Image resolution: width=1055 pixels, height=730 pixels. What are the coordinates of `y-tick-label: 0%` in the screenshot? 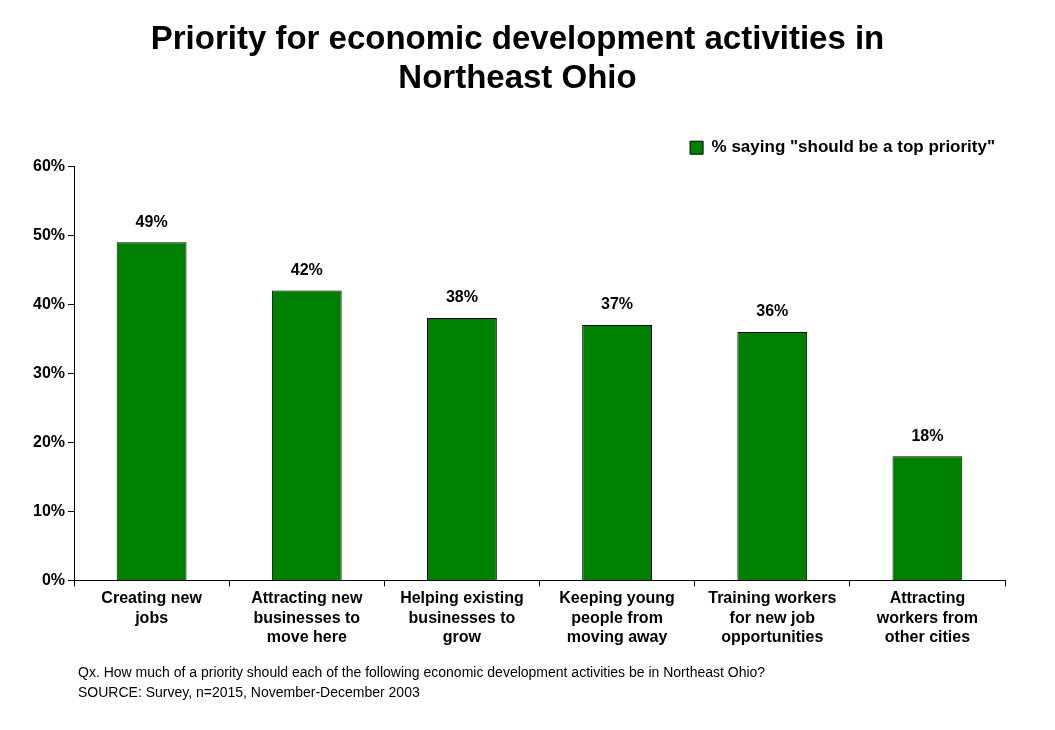 It's located at (53, 579).